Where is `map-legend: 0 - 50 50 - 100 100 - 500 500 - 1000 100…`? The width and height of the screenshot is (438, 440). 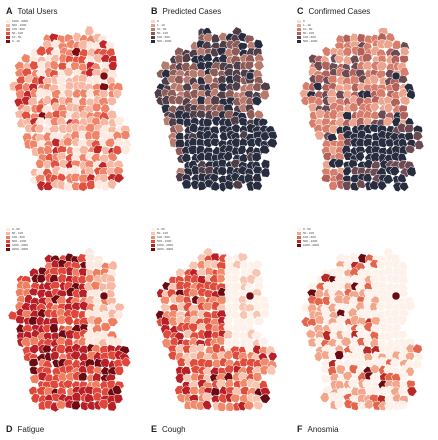
map-legend: 0 - 50 50 - 100 100 - 500 500 - 1000 100… is located at coordinates (162, 239).